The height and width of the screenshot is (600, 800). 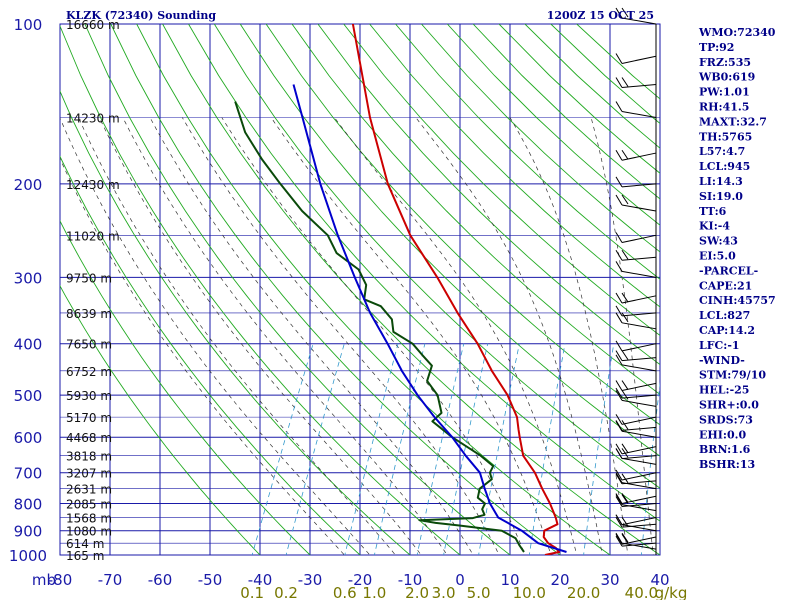 I want to click on pressure-tick-label: 900, so click(x=28, y=532).